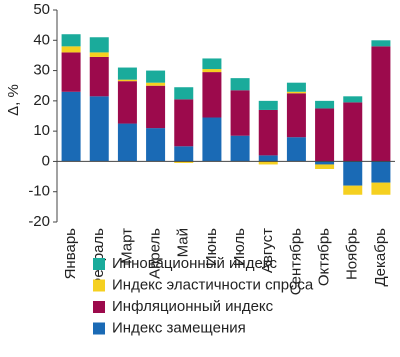 This screenshot has height=357, width=400. Describe the element at coordinates (295, 261) in the screenshot. I see `x-tick-label: Сентябрь` at that location.